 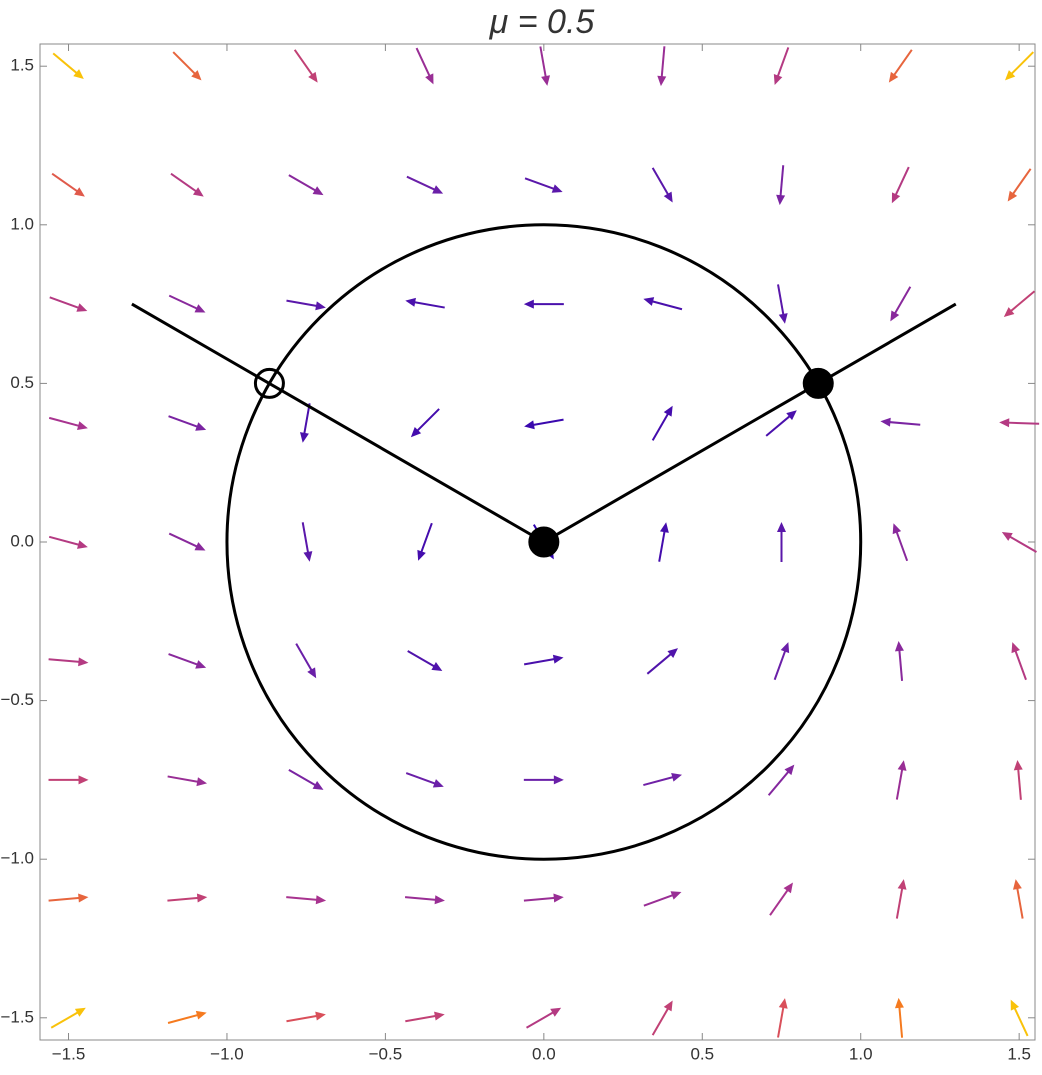 What do you see at coordinates (861, 1053) in the screenshot?
I see `x-tick-label: 1.0` at bounding box center [861, 1053].